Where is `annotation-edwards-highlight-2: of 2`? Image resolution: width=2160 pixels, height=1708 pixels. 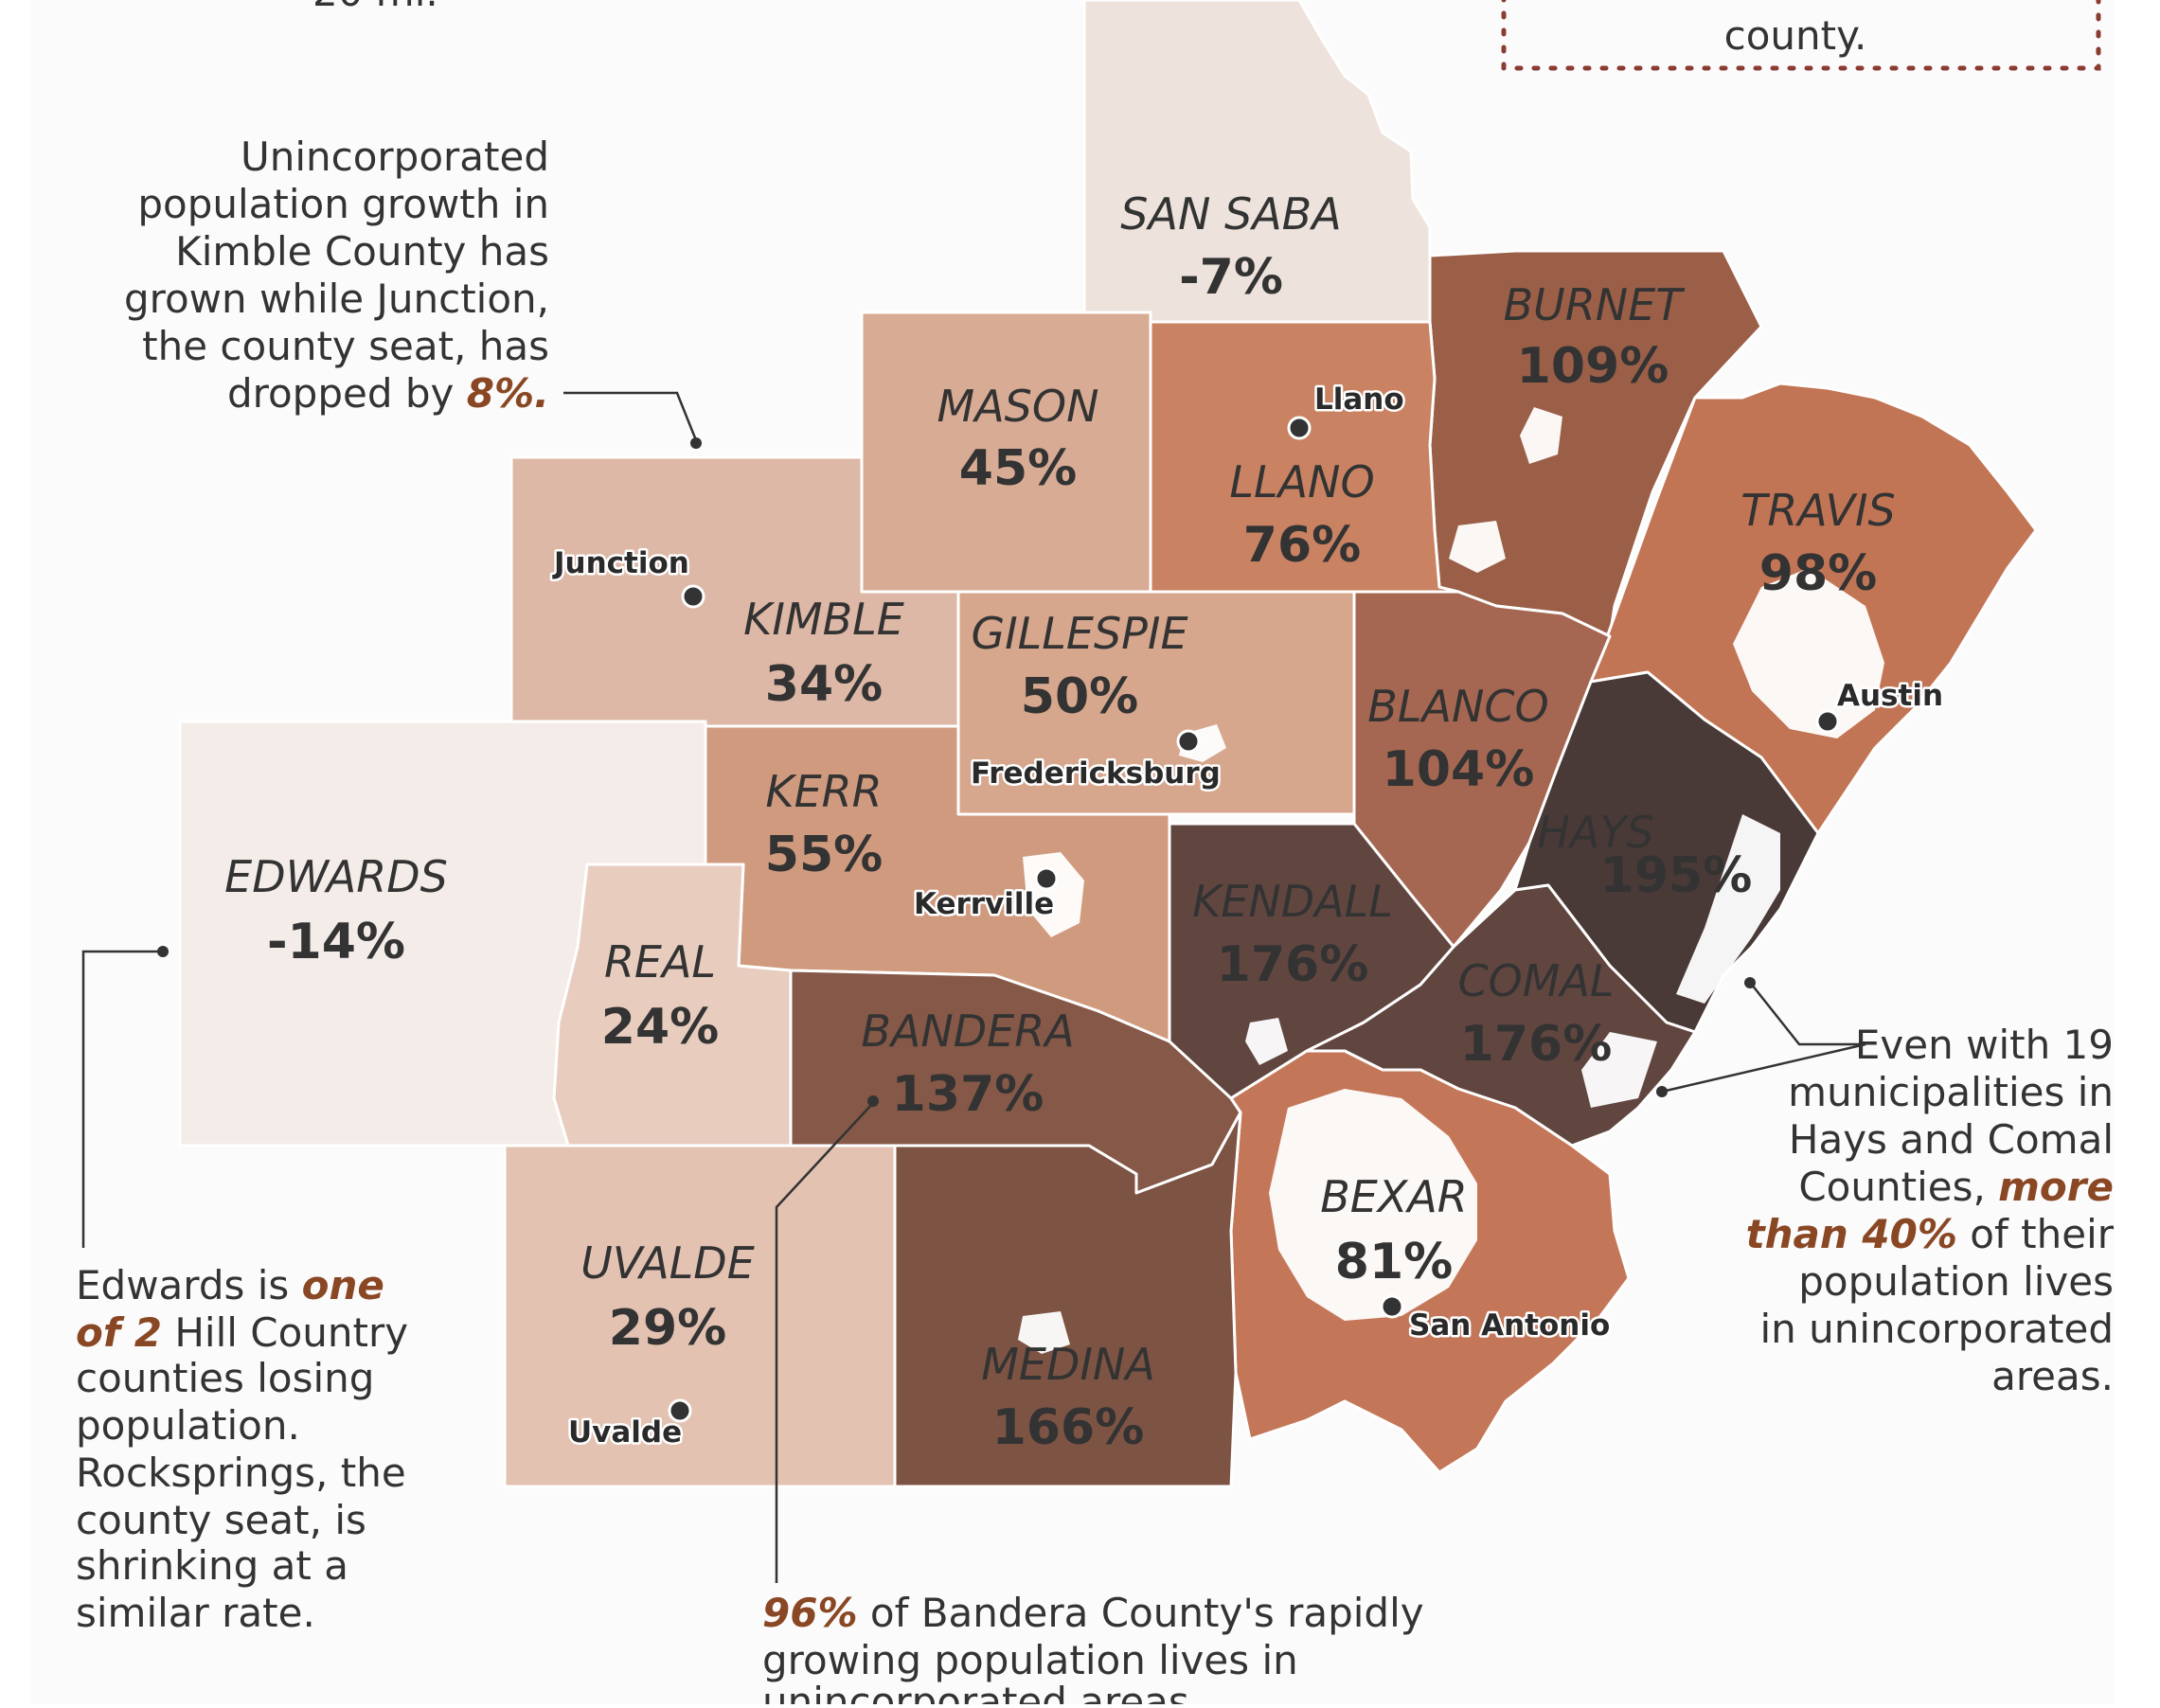 annotation-edwards-highlight-2: of 2 is located at coordinates (119, 1332).